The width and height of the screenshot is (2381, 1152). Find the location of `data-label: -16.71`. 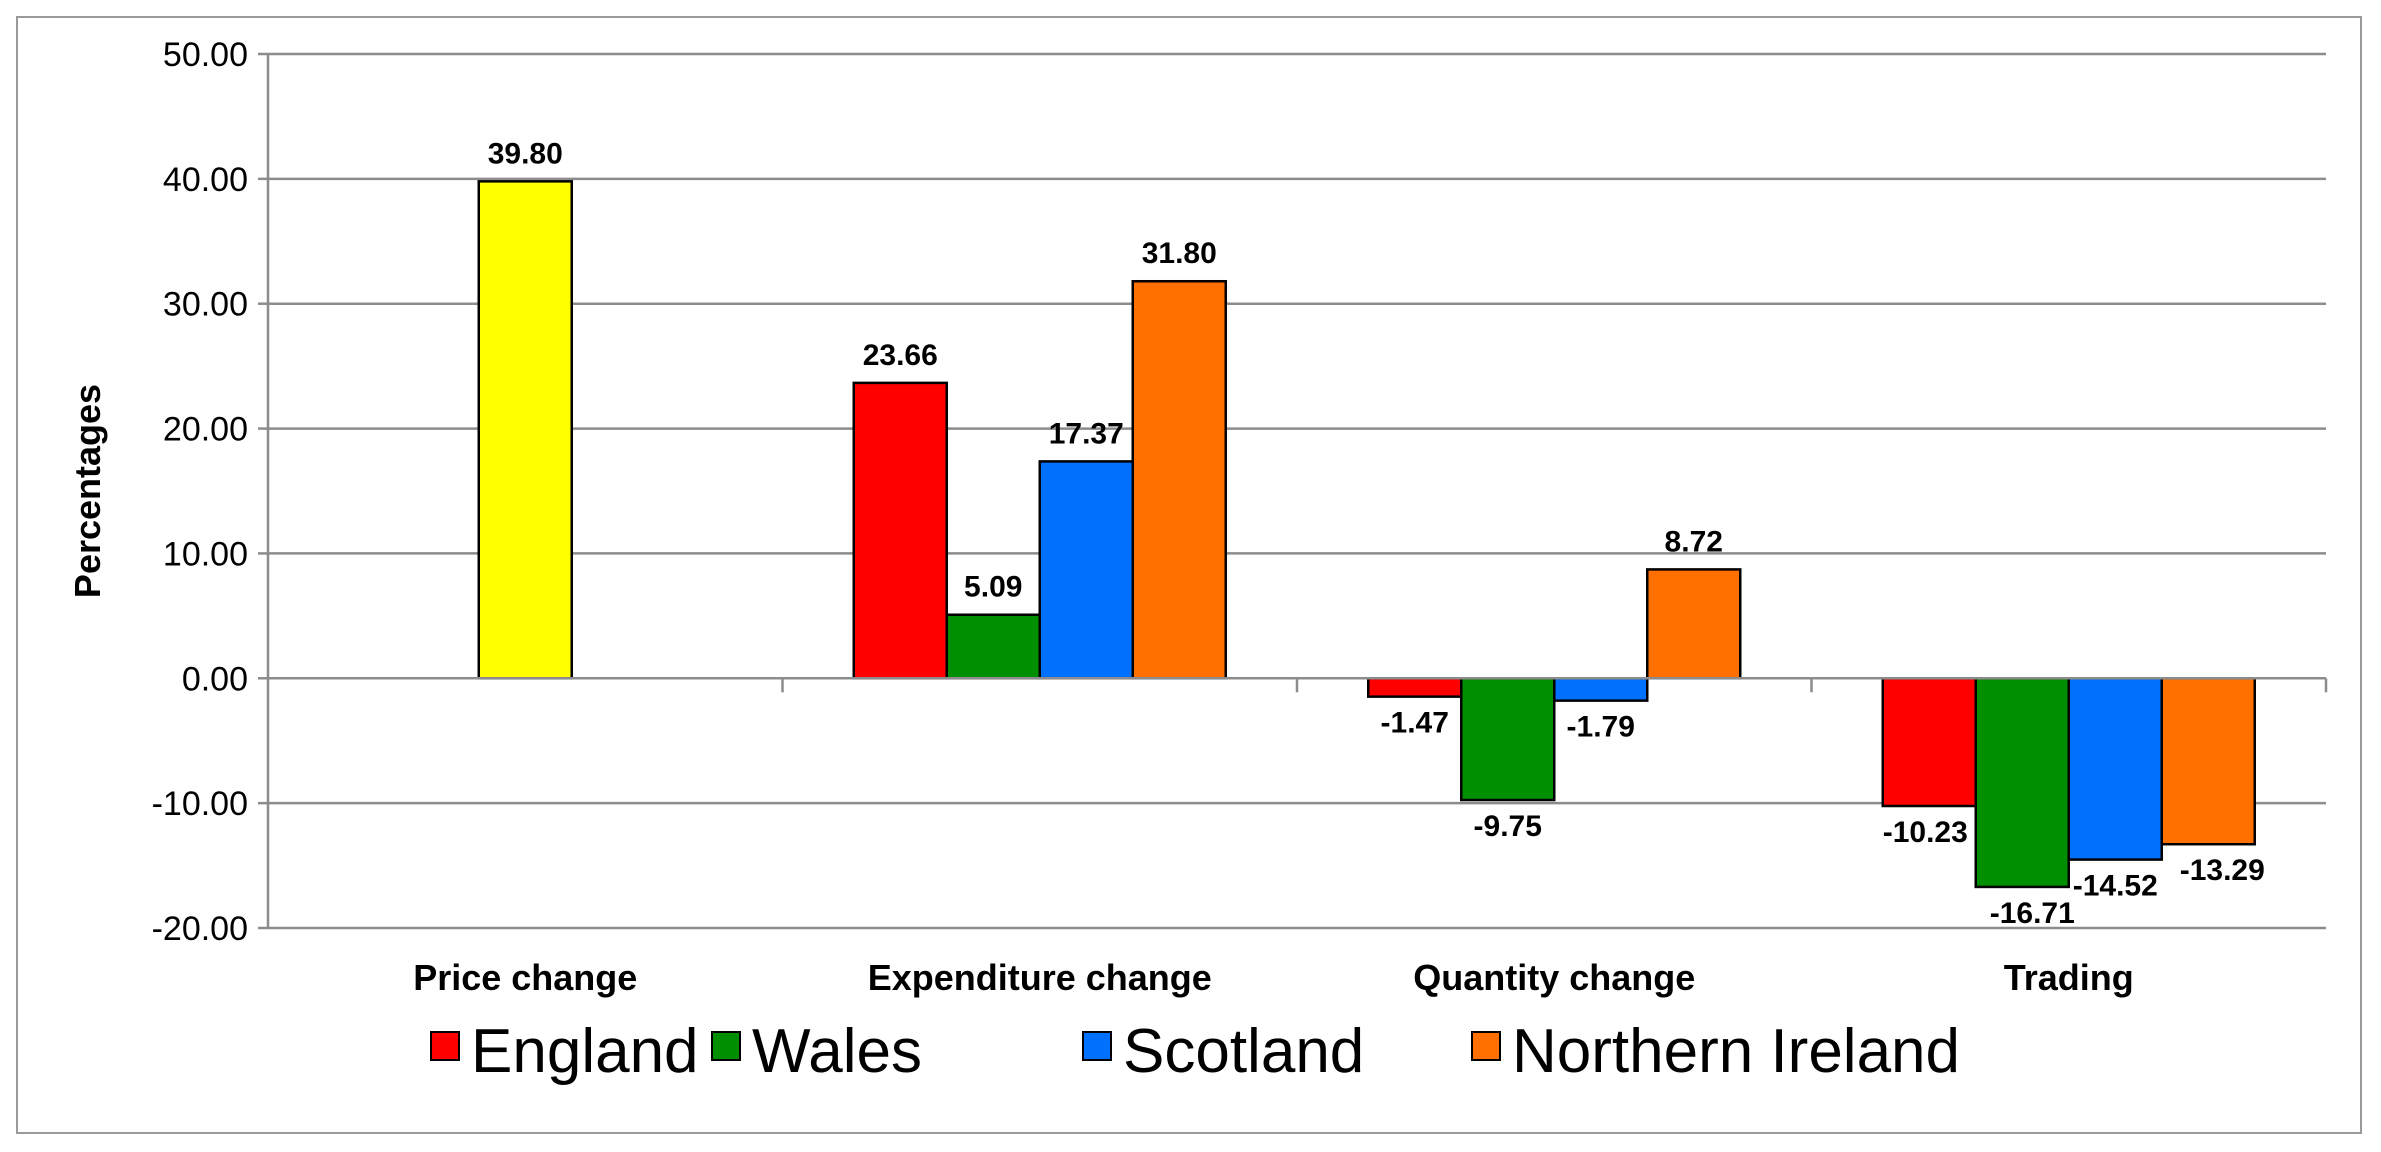

data-label: -16.71 is located at coordinates (2032, 913).